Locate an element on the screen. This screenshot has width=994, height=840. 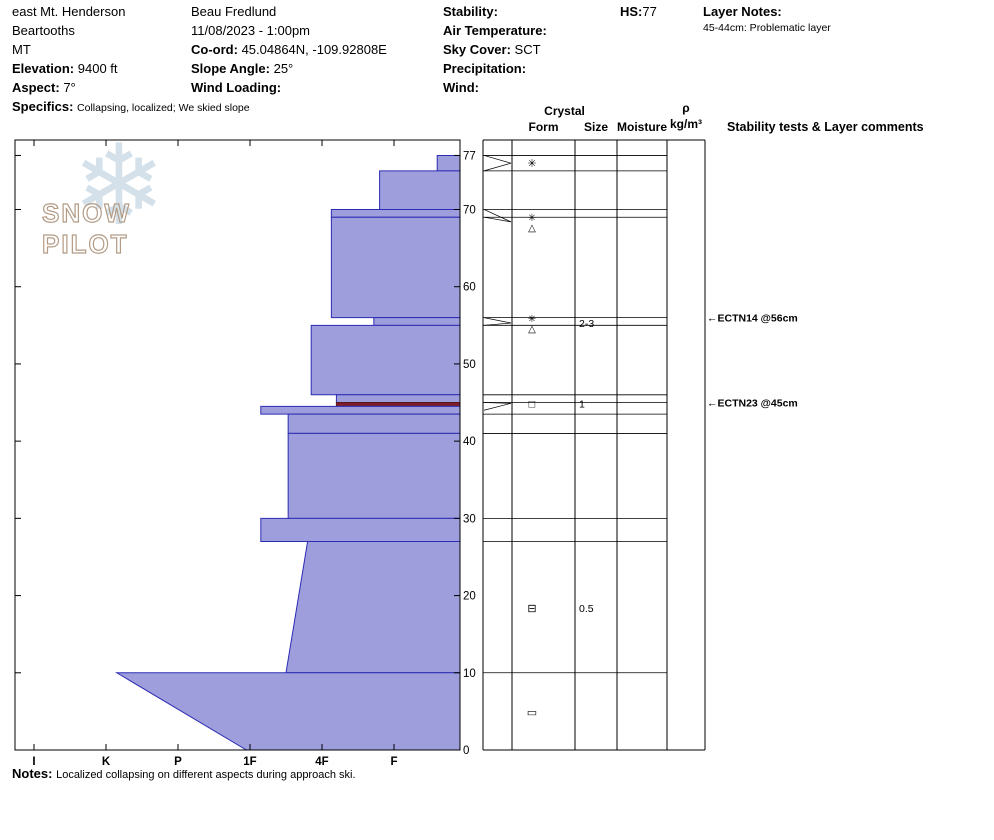
depth-axis-label: 10 is located at coordinates (469, 674).